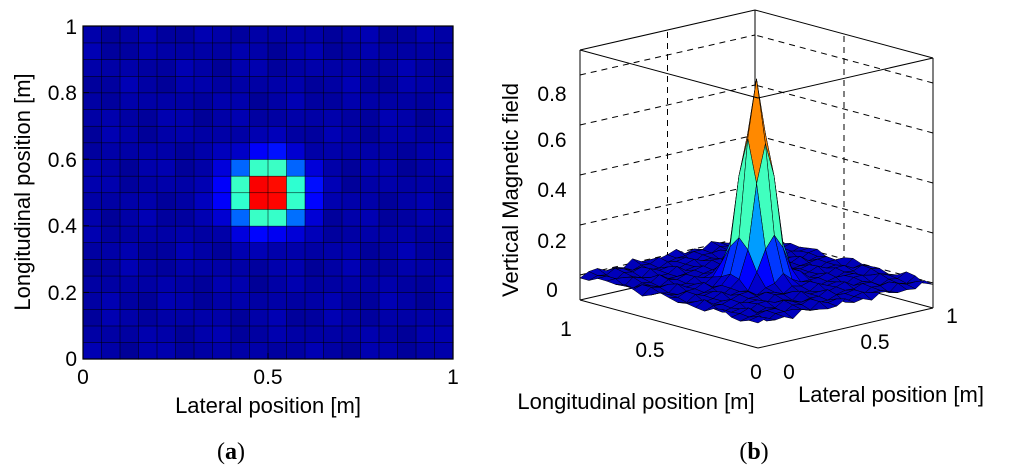 The image size is (1024, 472). Describe the element at coordinates (844, 34) in the screenshot. I see `surface-box-edge` at that location.